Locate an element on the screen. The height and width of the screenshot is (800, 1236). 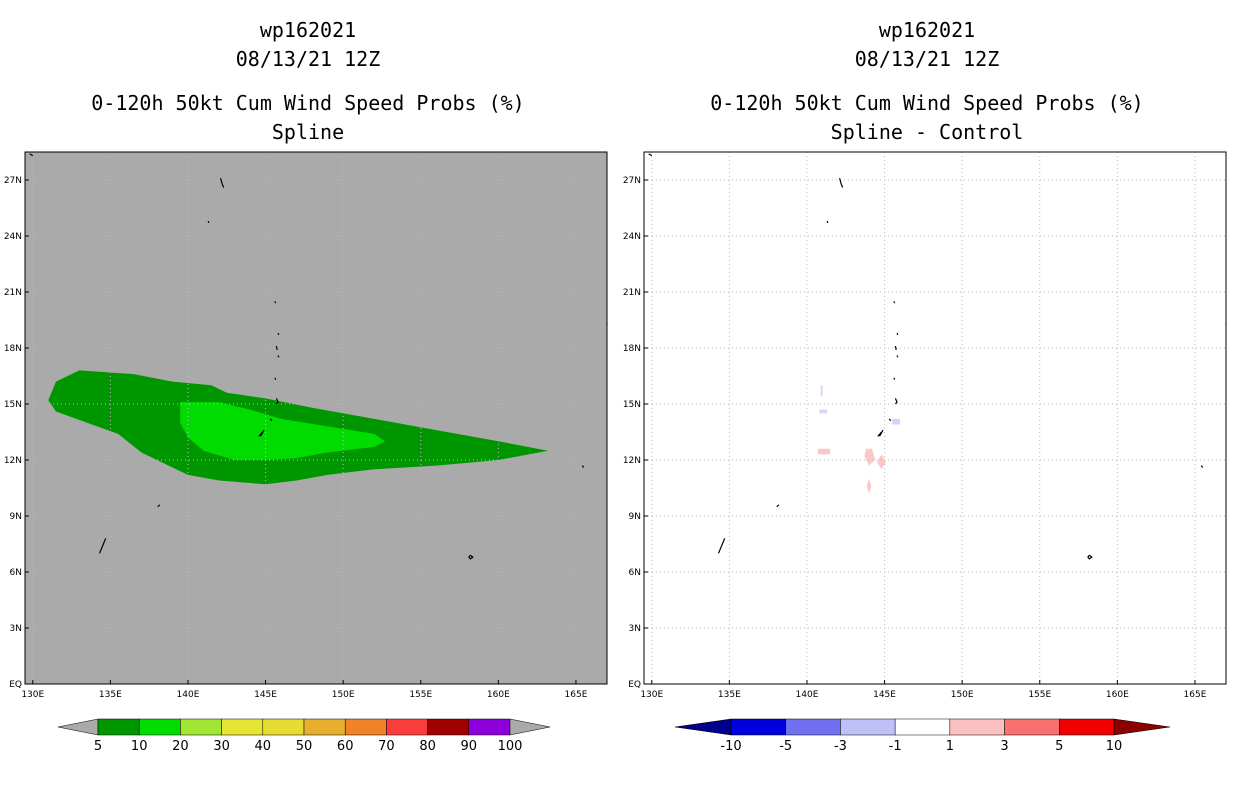
right-title-product: 0-120h 50kt Cum Wind Speed Probs (%) is located at coordinates (927, 103).